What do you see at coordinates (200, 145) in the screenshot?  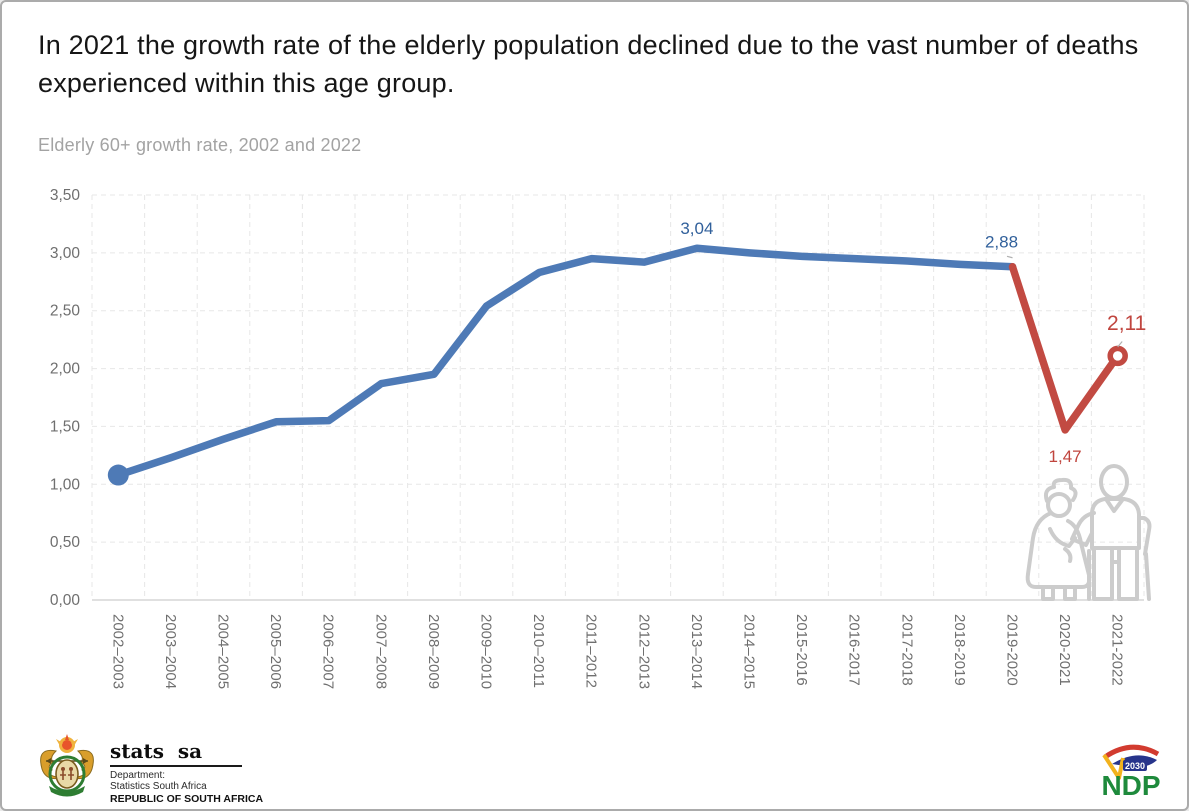 I see `chart-subtitle: Elderly 60+ growth rate, 2002 and 2022` at bounding box center [200, 145].